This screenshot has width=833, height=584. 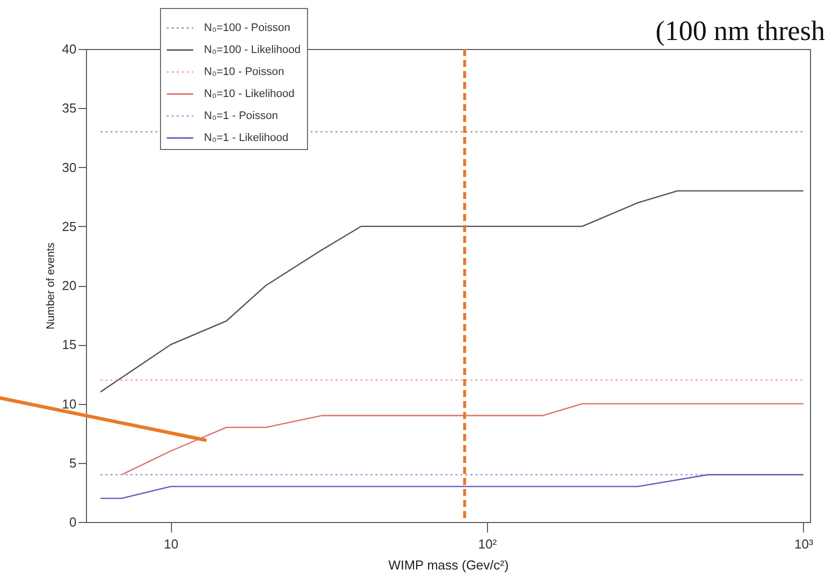 I want to click on y-tick-label: 25, so click(x=69, y=226).